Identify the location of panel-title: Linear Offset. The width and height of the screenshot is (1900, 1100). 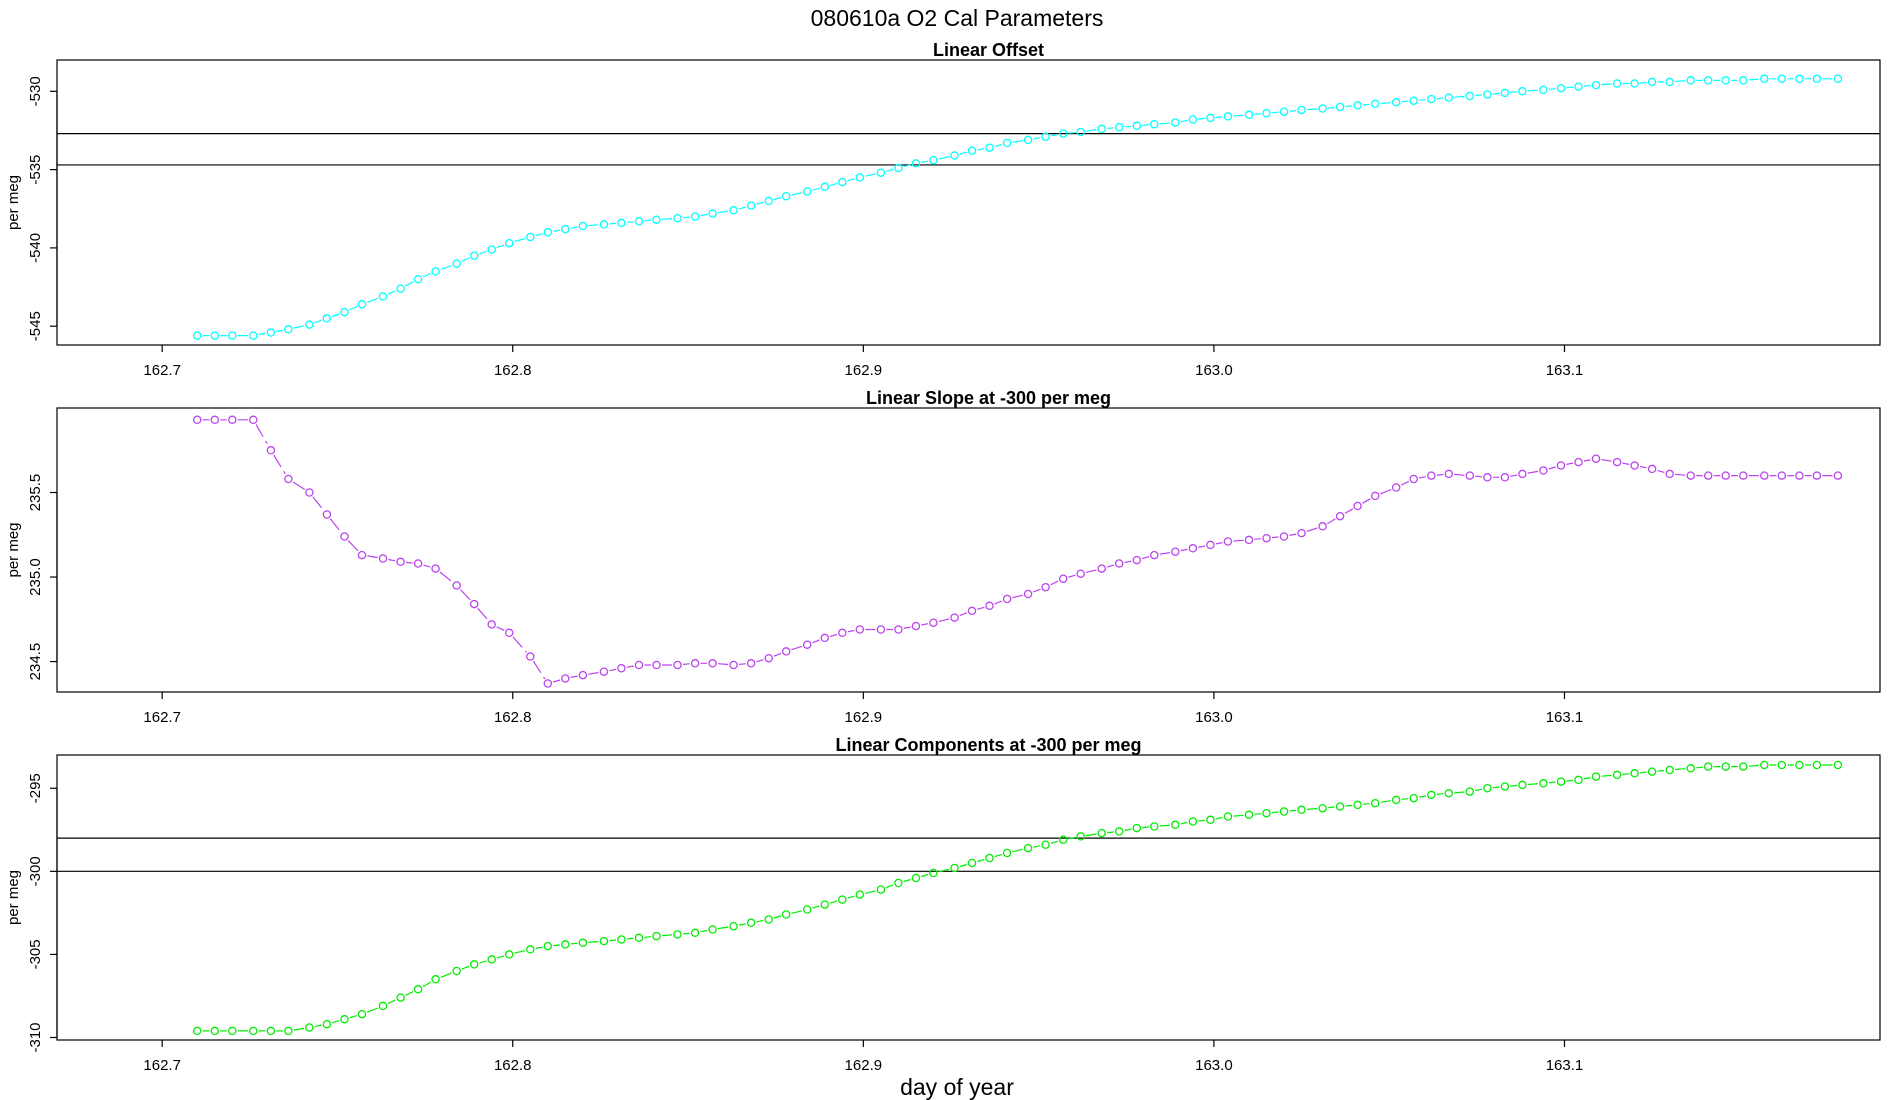
(988, 50).